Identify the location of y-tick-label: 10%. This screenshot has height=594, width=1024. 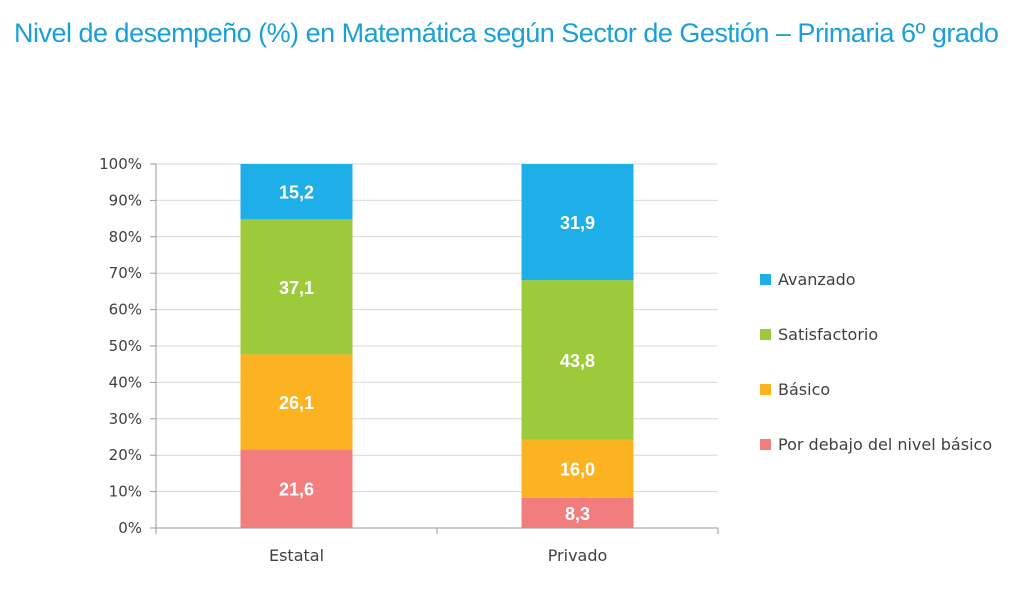
(125, 492).